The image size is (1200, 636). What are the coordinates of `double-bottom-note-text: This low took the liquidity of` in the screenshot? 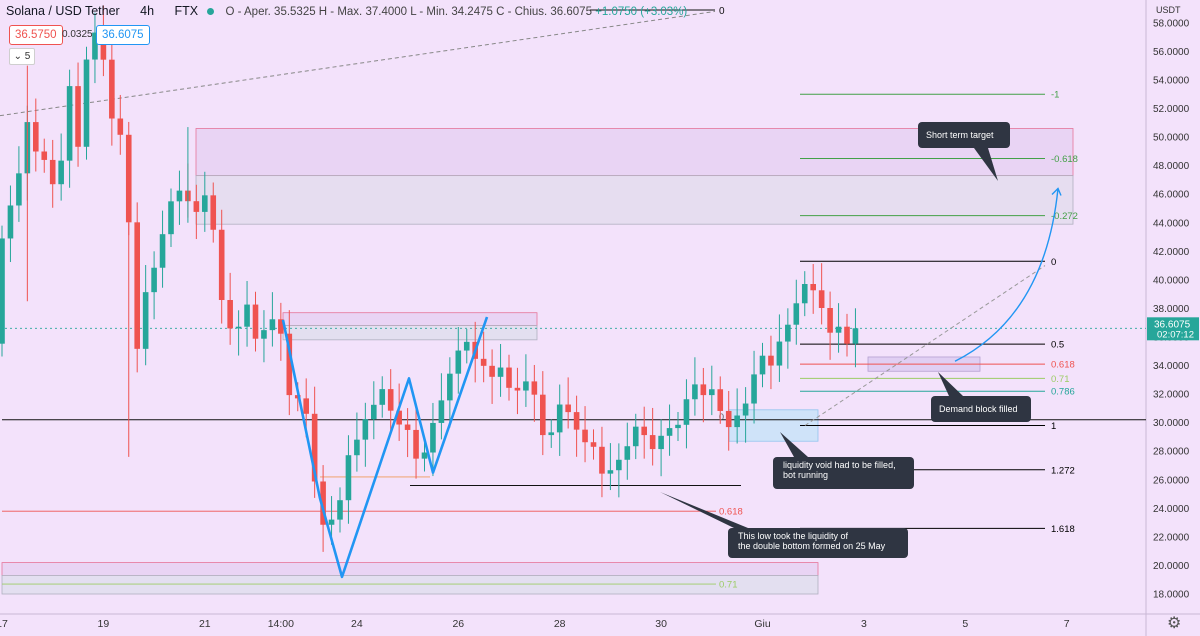 It's located at (793, 536).